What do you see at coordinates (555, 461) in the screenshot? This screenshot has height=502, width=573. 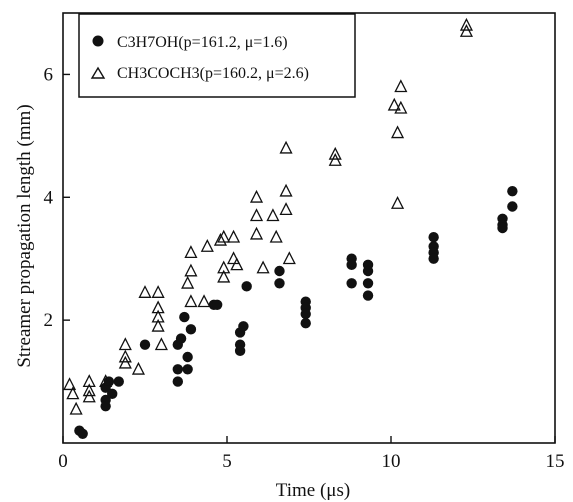 I see `x-tick-label: 15` at bounding box center [555, 461].